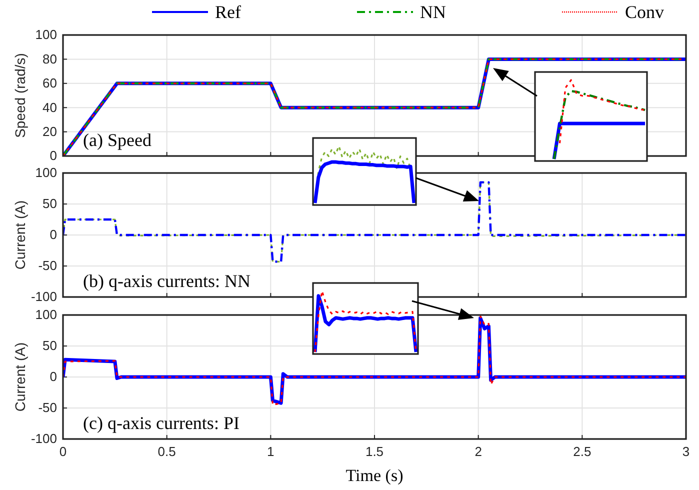 This screenshot has height=490, width=699. Describe the element at coordinates (49, 83) in the screenshot. I see `y-tick-label: 60` at that location.